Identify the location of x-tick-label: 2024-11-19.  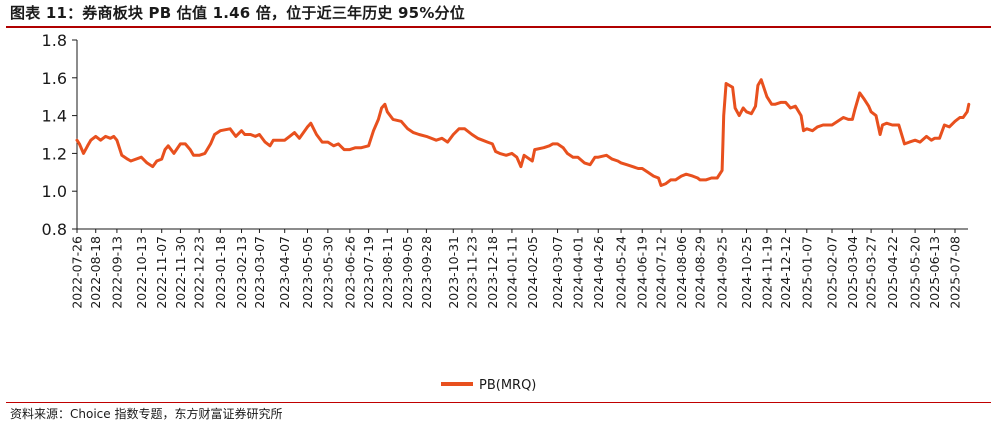
(766, 272).